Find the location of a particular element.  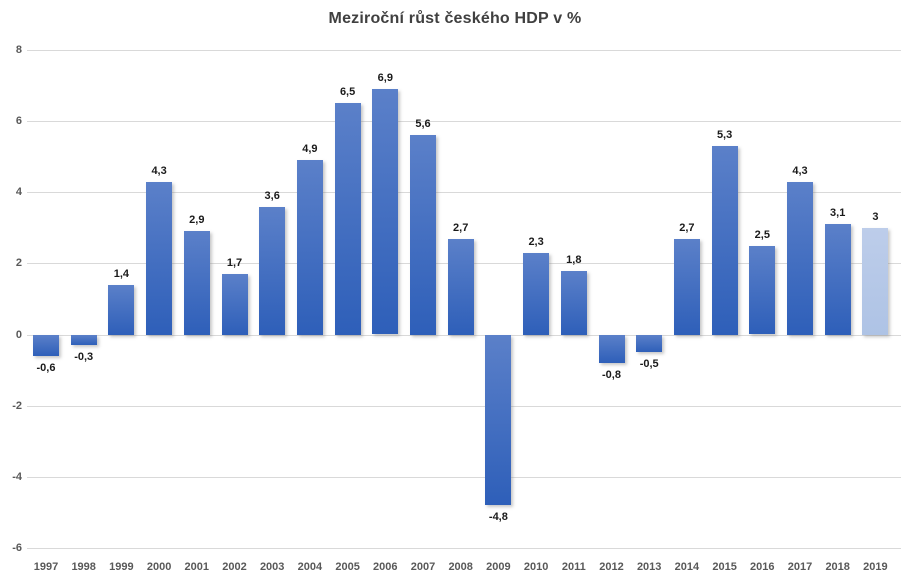

bar-2005 is located at coordinates (347, 219).